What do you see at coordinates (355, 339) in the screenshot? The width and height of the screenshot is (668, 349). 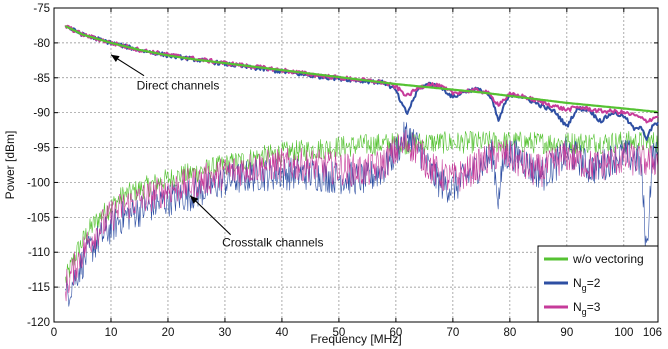 I see `x-axis-title: Frequency [MHz]` at bounding box center [355, 339].